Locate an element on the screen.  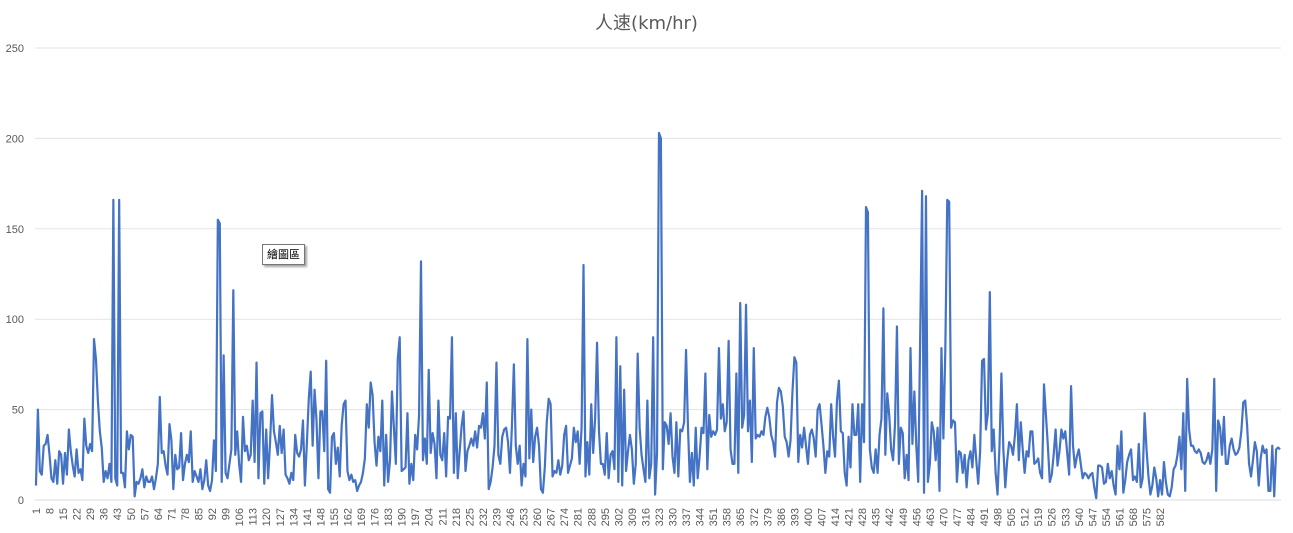
x-tick-label: 344 is located at coordinates (701, 517).